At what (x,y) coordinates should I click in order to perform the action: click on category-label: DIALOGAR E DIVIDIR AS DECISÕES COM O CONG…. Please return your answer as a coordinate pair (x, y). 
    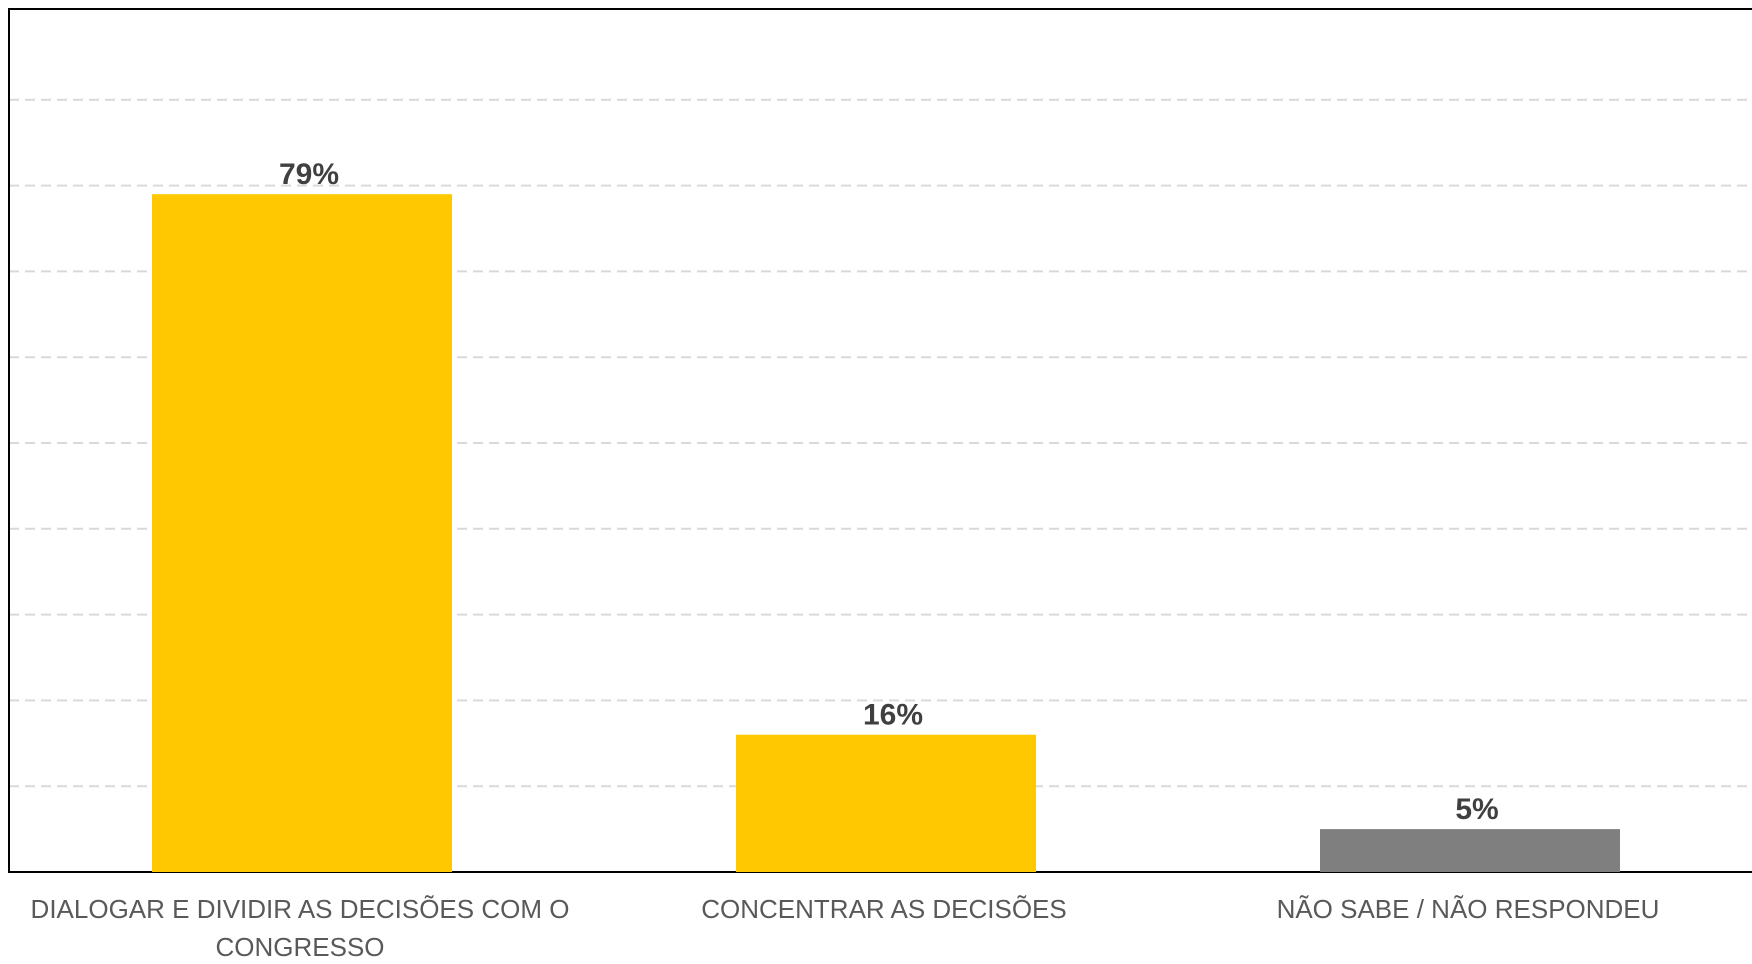
    Looking at the image, I should click on (300, 928).